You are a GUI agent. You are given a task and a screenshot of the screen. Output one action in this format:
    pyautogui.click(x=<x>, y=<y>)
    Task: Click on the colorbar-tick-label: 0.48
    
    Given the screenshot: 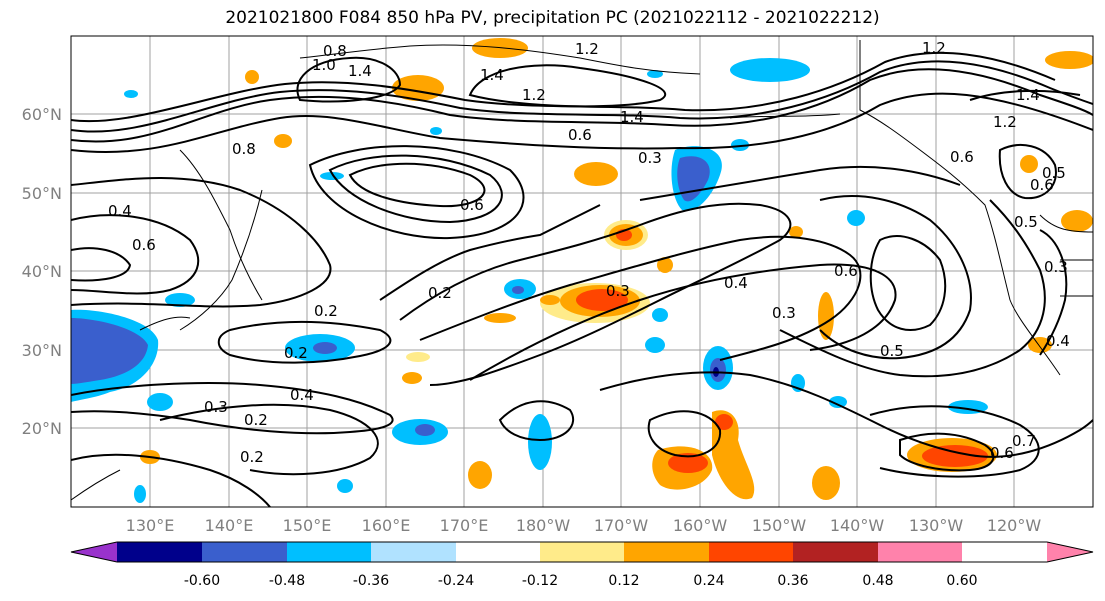 What is the action you would take?
    pyautogui.click(x=877, y=581)
    